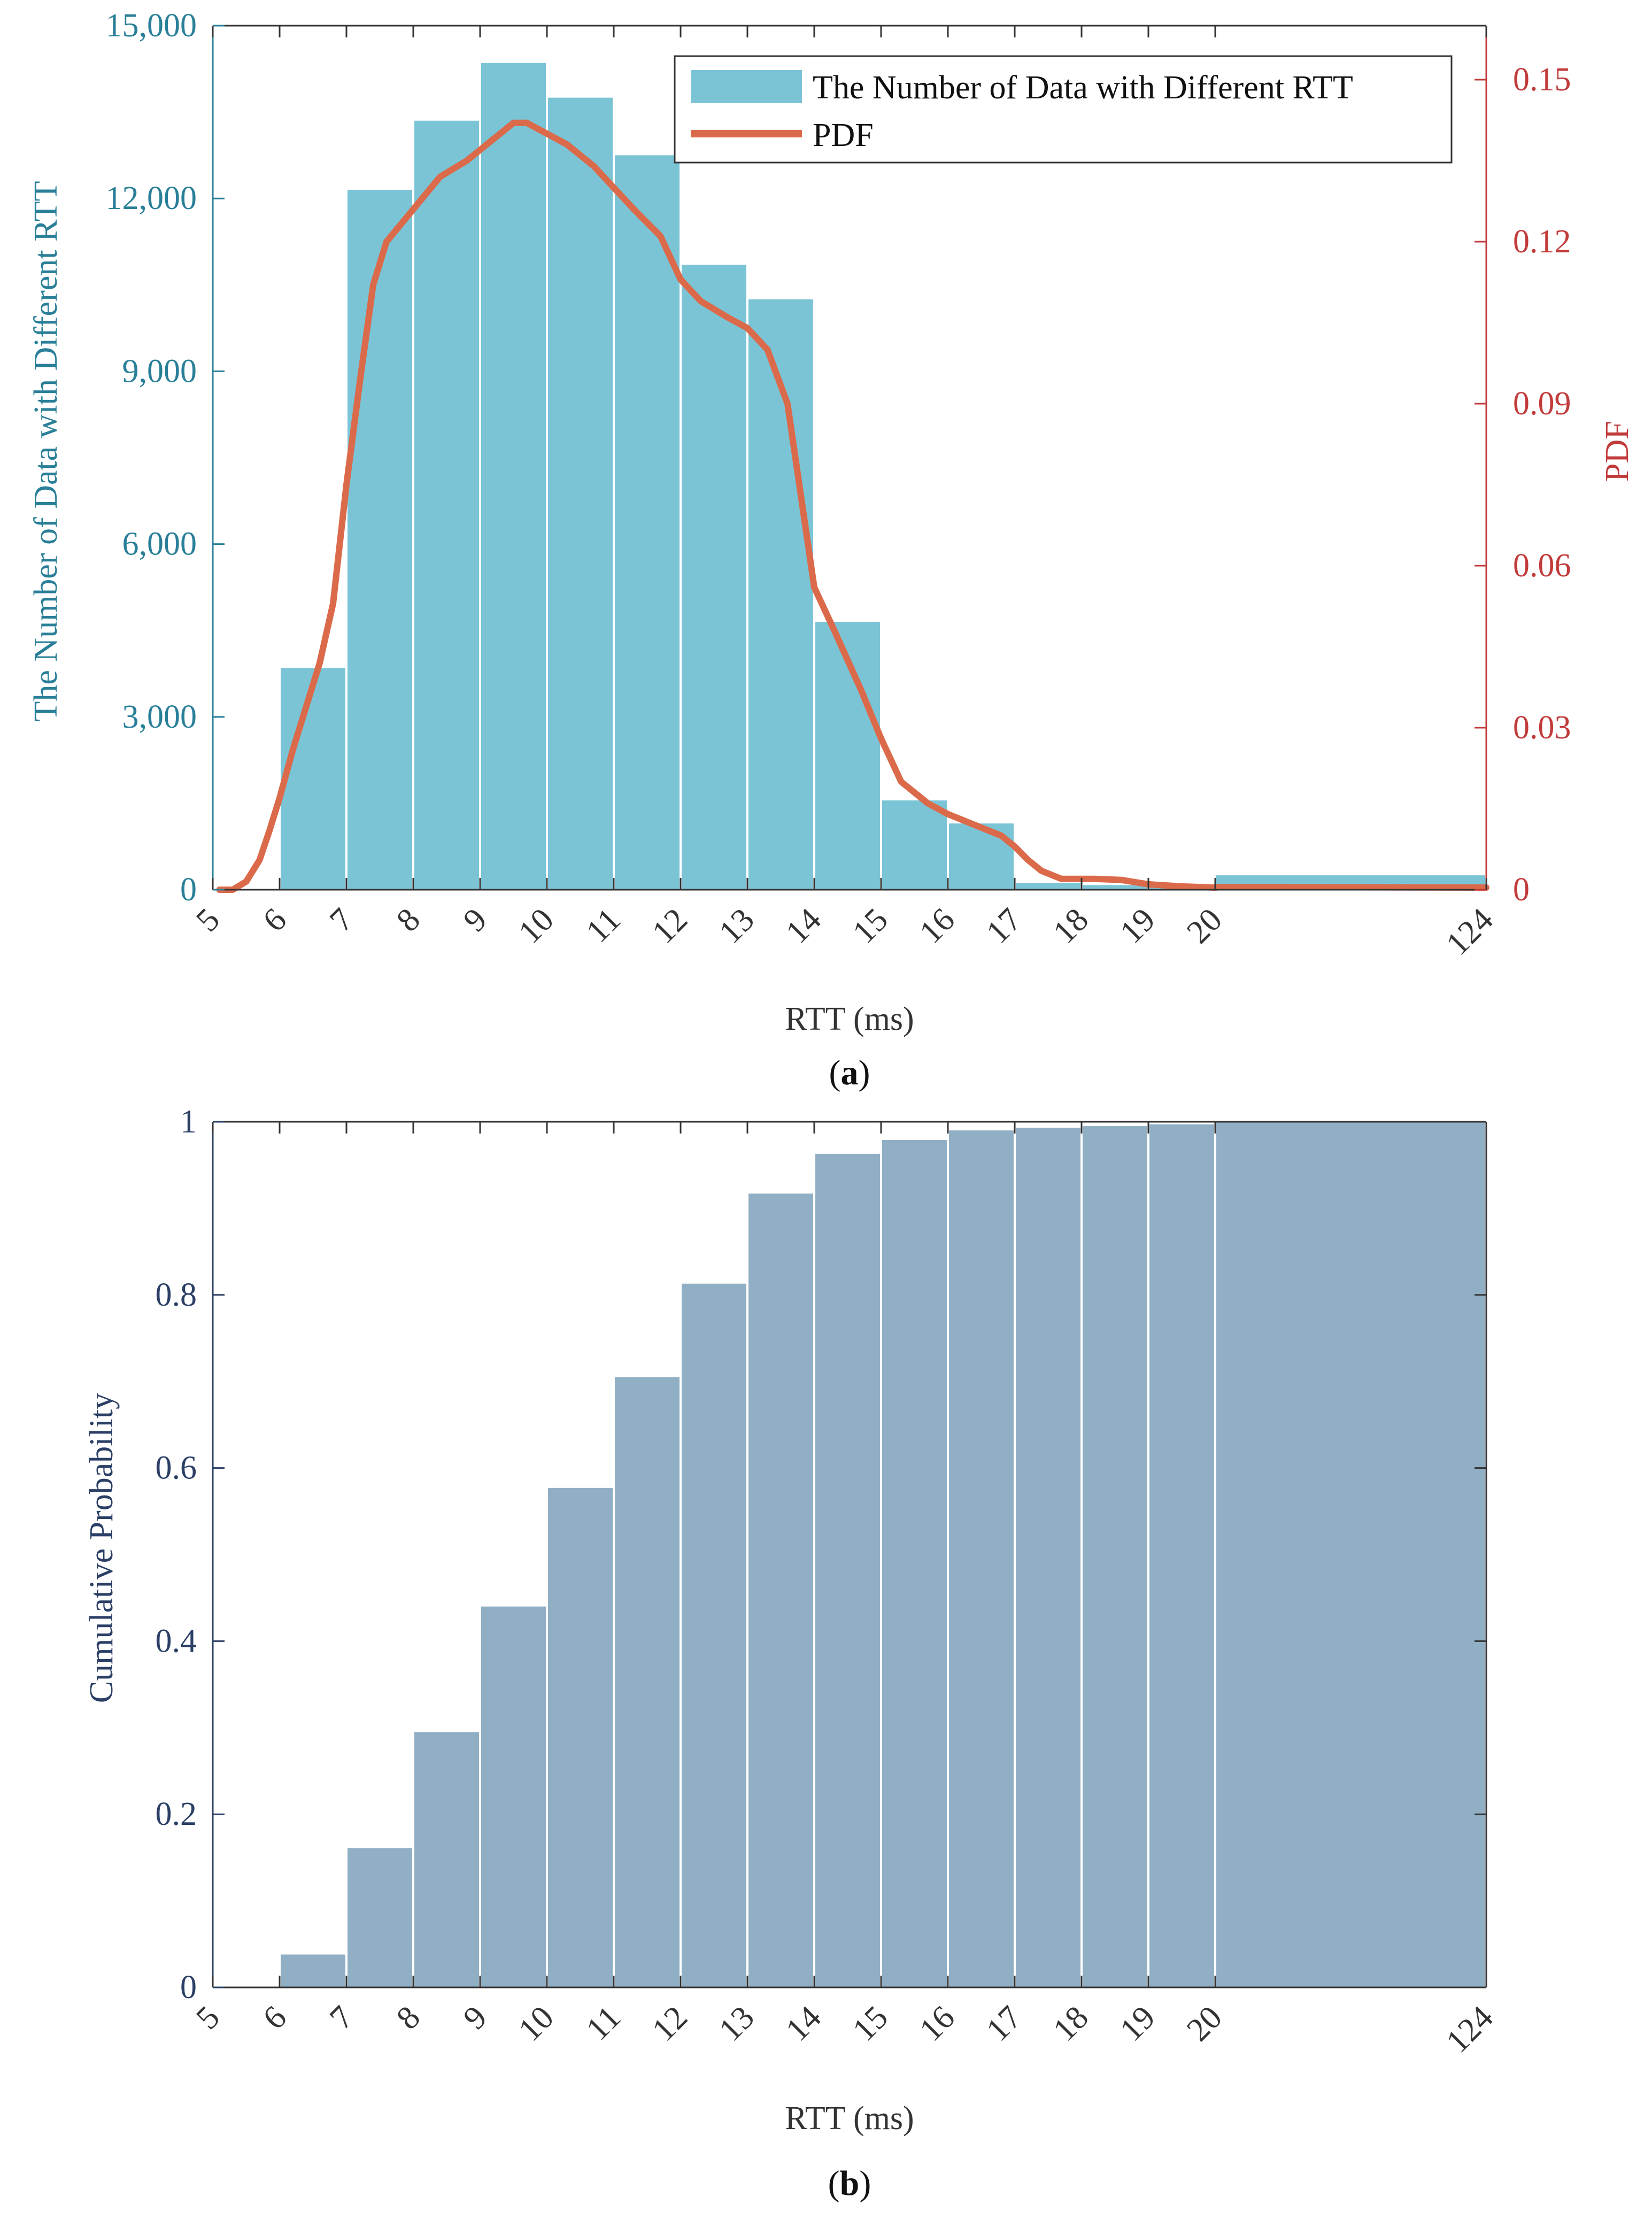  I want to click on y-tick-label: 0.8, so click(176, 1295).